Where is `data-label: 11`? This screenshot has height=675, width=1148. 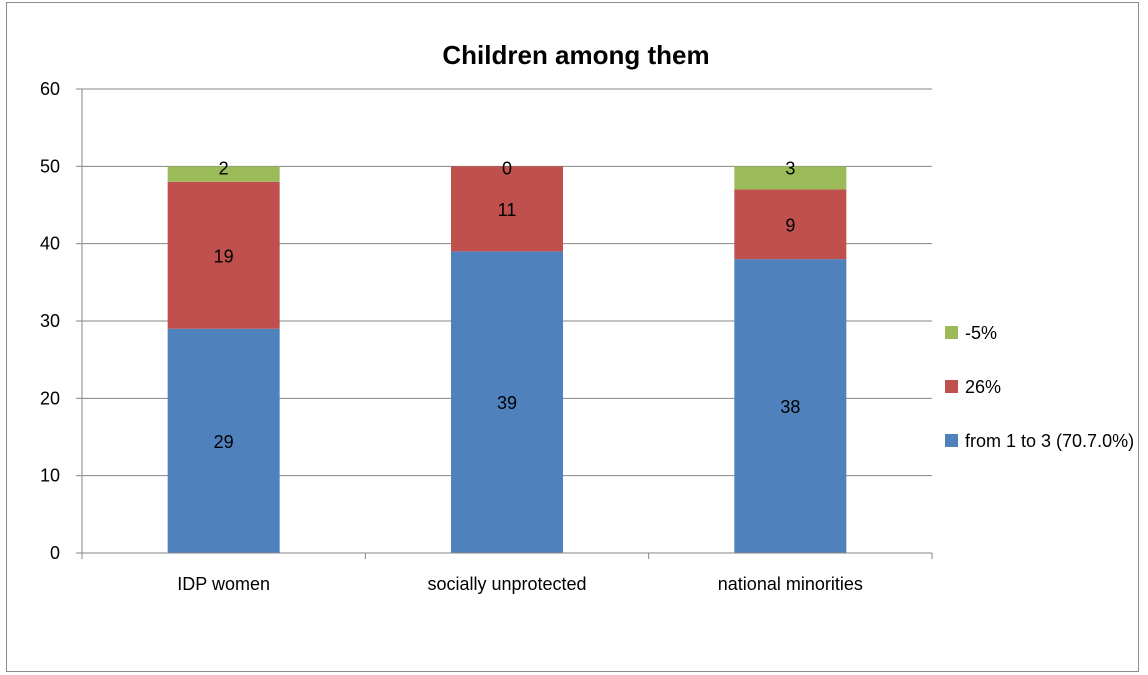
data-label: 11 is located at coordinates (507, 210).